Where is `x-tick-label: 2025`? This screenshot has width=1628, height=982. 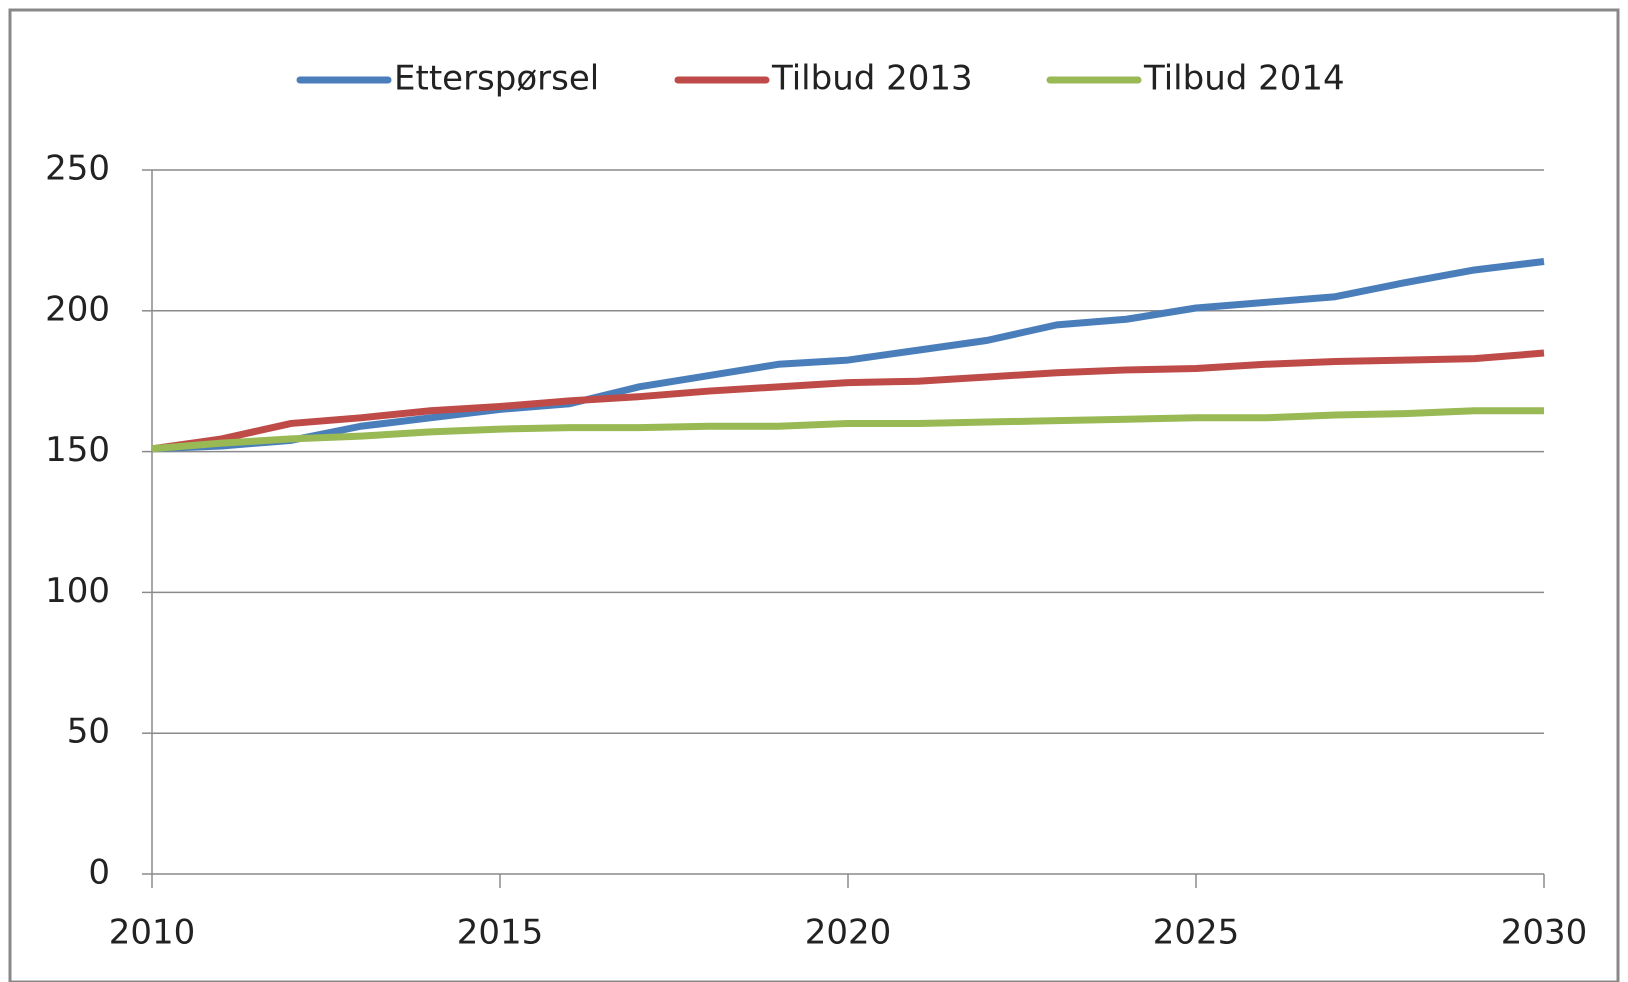
x-tick-label: 2025 is located at coordinates (1196, 933).